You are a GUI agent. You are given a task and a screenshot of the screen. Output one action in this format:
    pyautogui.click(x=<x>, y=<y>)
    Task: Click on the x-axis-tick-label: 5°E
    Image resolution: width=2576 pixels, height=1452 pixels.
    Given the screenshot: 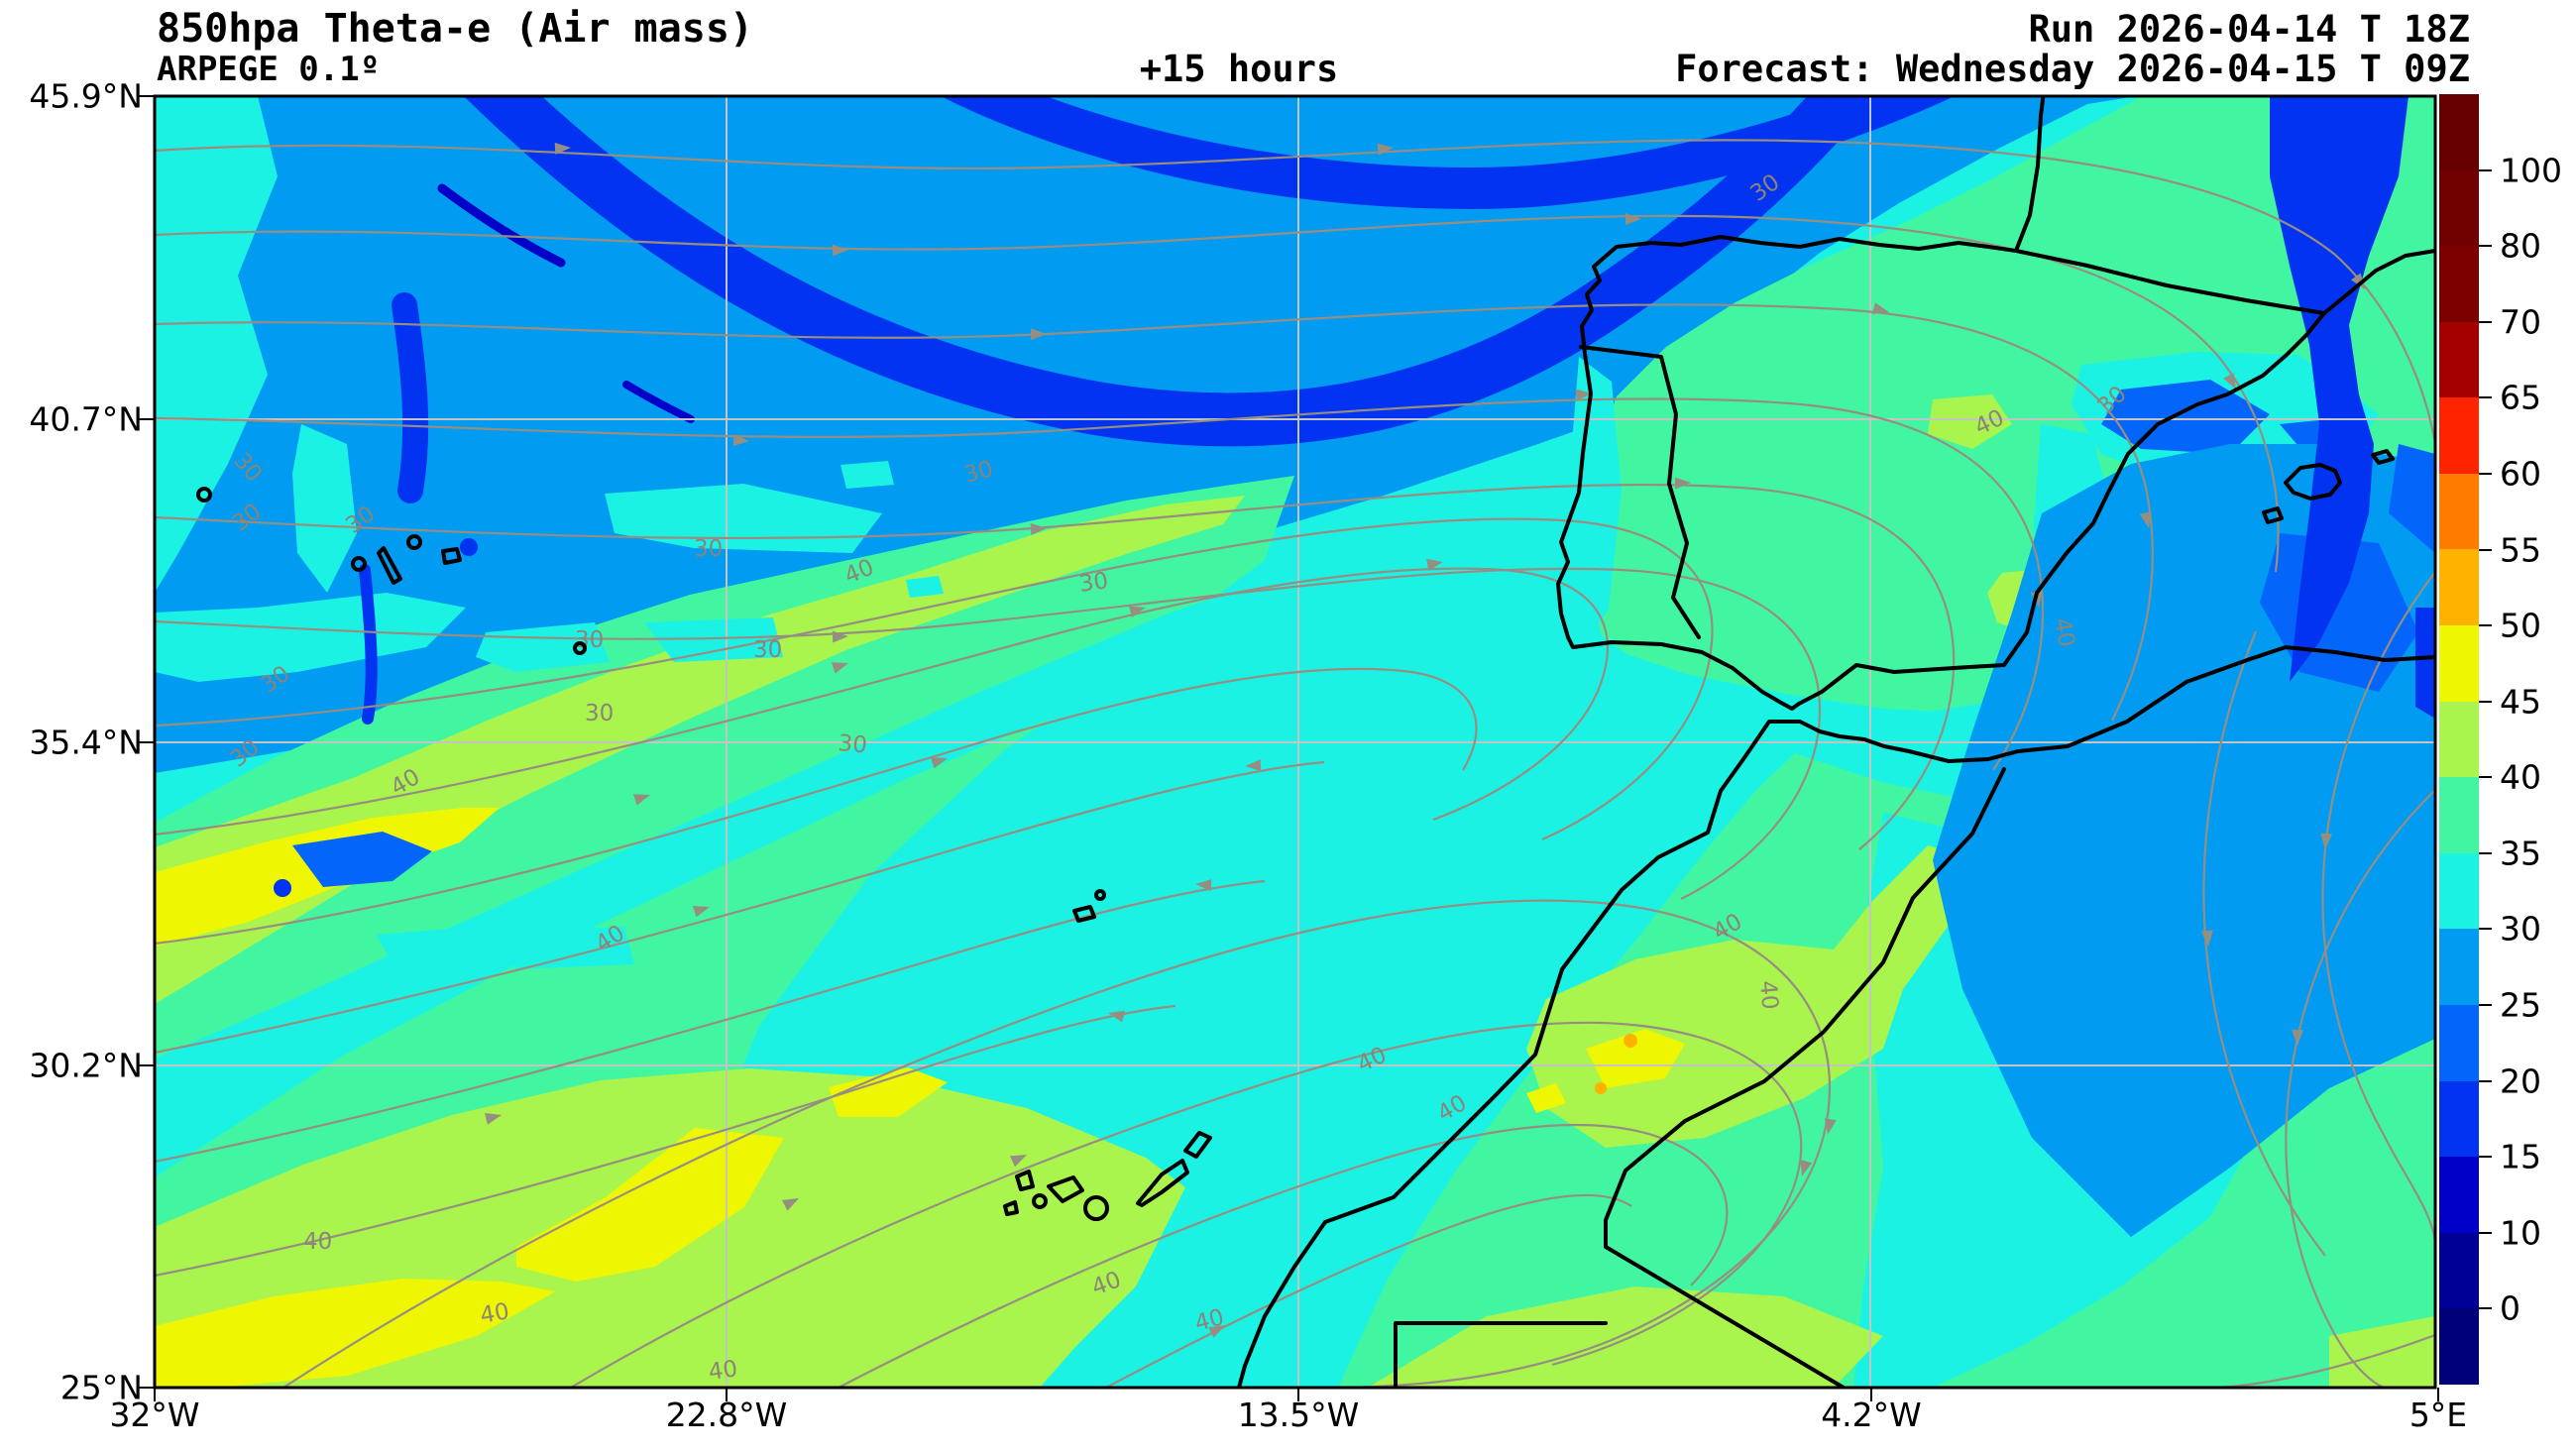 What is the action you would take?
    pyautogui.click(x=2438, y=1415)
    